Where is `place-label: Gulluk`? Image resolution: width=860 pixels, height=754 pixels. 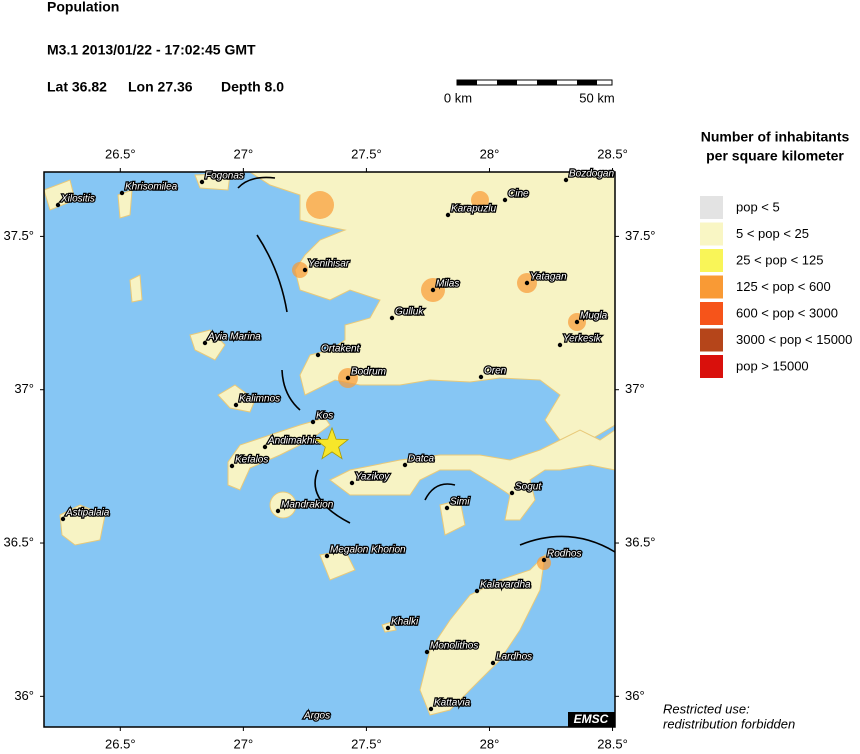 place-label: Gulluk is located at coordinates (409, 312).